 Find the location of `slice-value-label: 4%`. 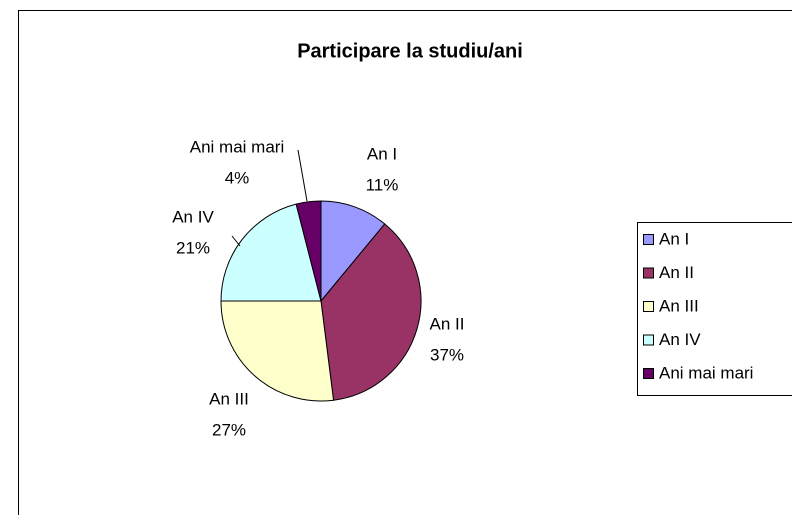

slice-value-label: 4% is located at coordinates (237, 177).